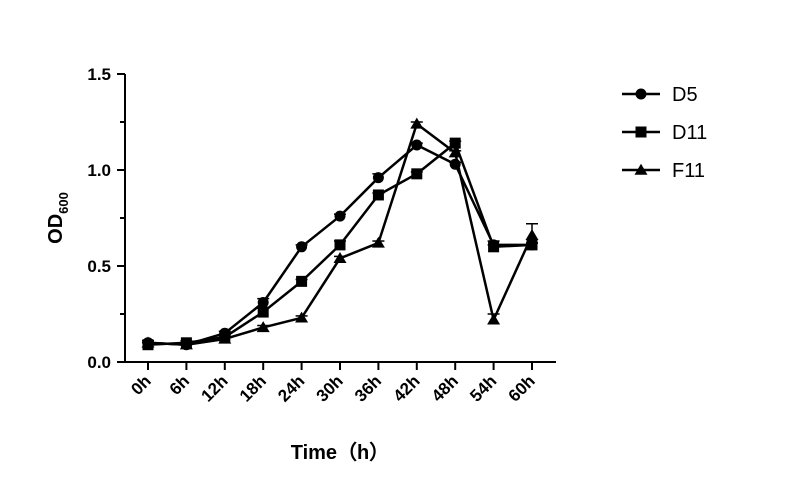 The image size is (793, 497). What do you see at coordinates (99, 74) in the screenshot?
I see `y-tick-label: 1.5` at bounding box center [99, 74].